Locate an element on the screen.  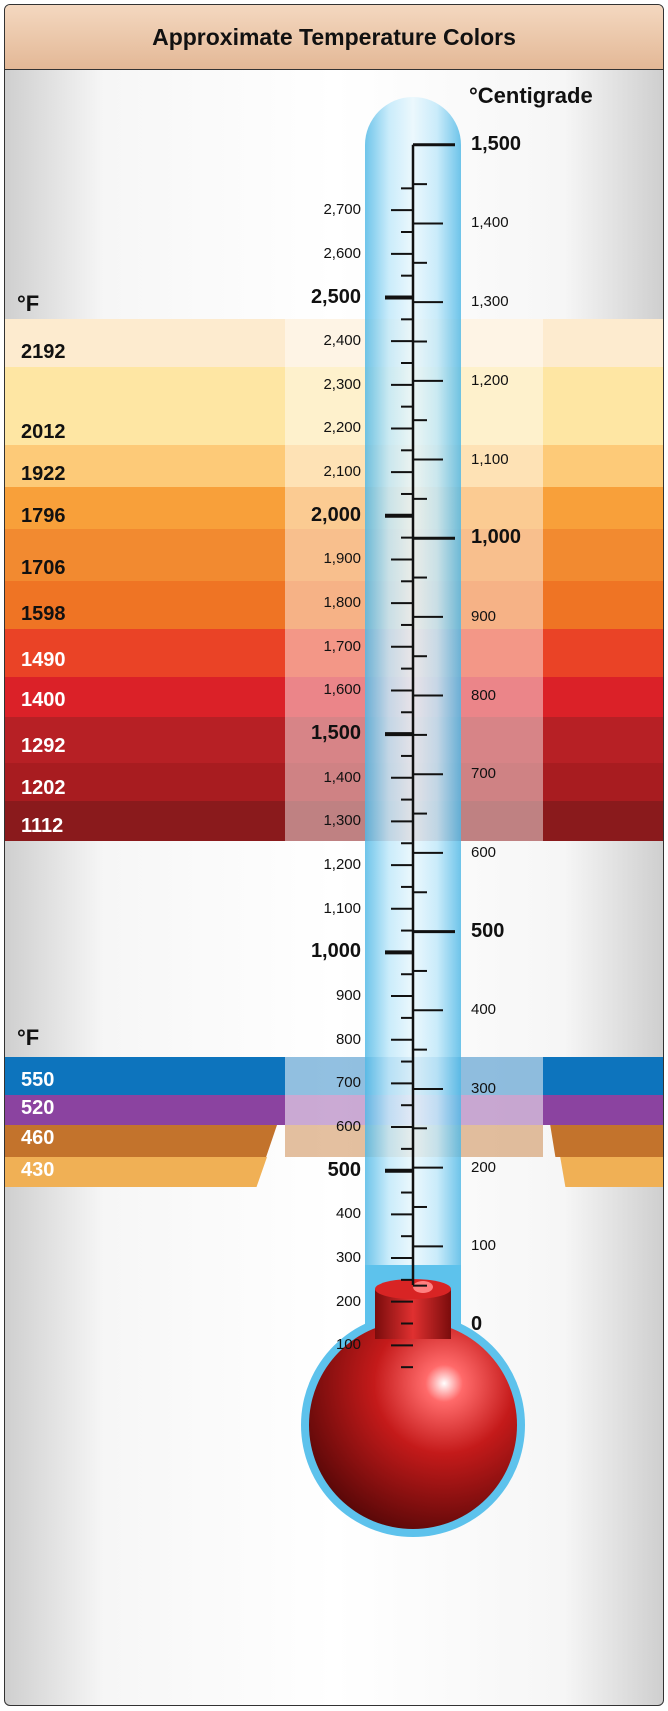
temper-f-value: 430 is located at coordinates (38, 1170).